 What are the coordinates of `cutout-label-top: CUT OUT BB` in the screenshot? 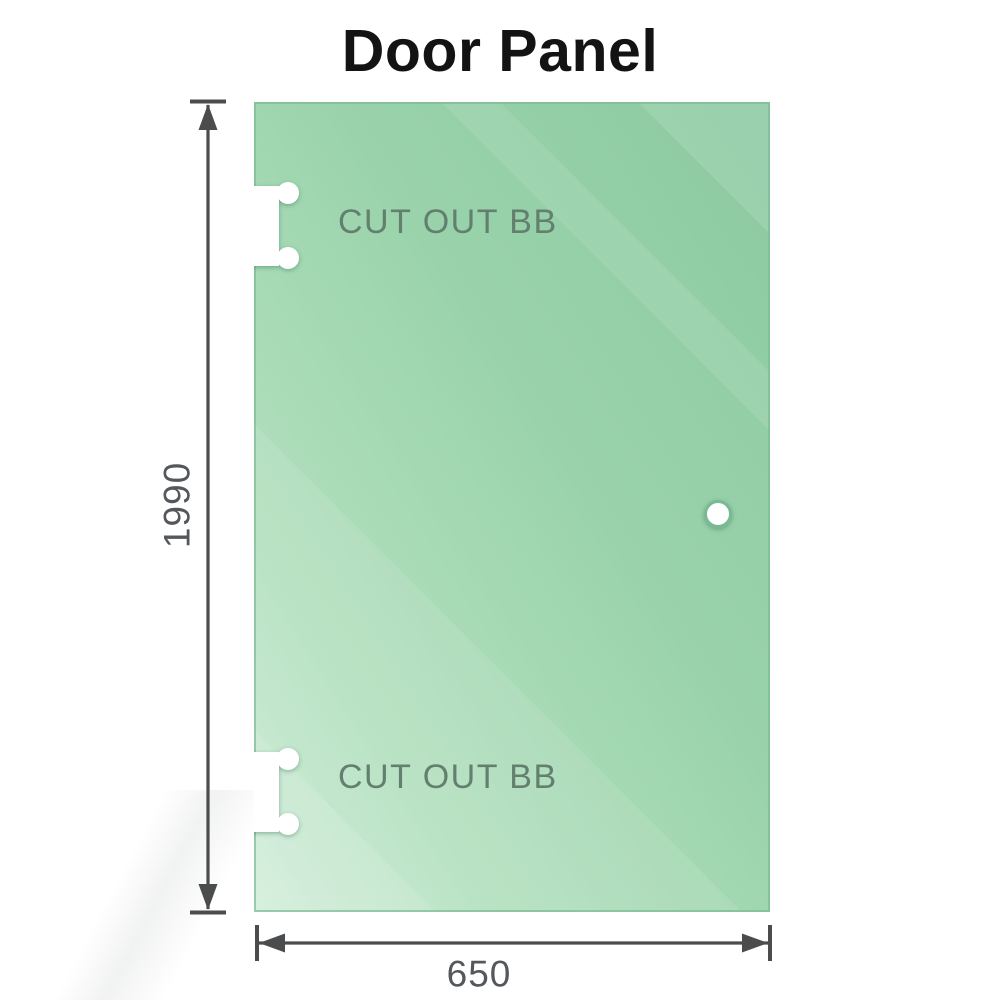 It's located at (448, 222).